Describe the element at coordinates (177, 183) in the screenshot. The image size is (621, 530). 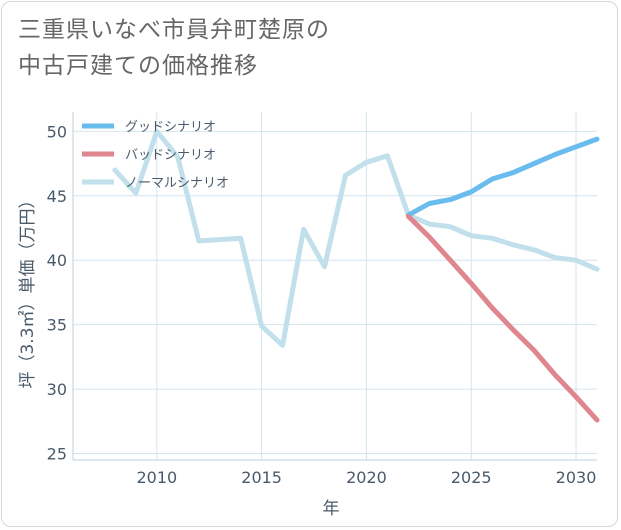
I see `legend-label-3: ノーマルシナリオ` at that location.